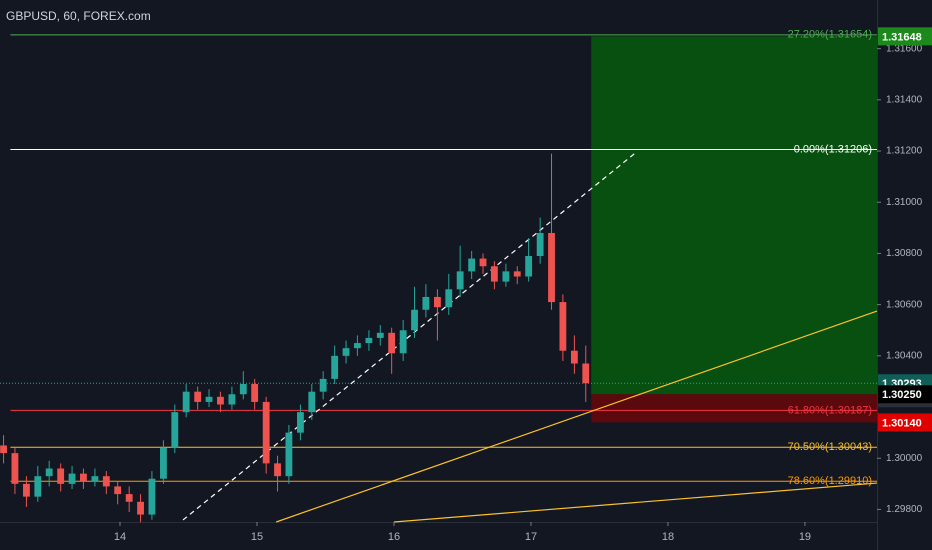 This screenshot has width=932, height=550. What do you see at coordinates (904, 253) in the screenshot?
I see `y-tick-label: 1.30800` at bounding box center [904, 253].